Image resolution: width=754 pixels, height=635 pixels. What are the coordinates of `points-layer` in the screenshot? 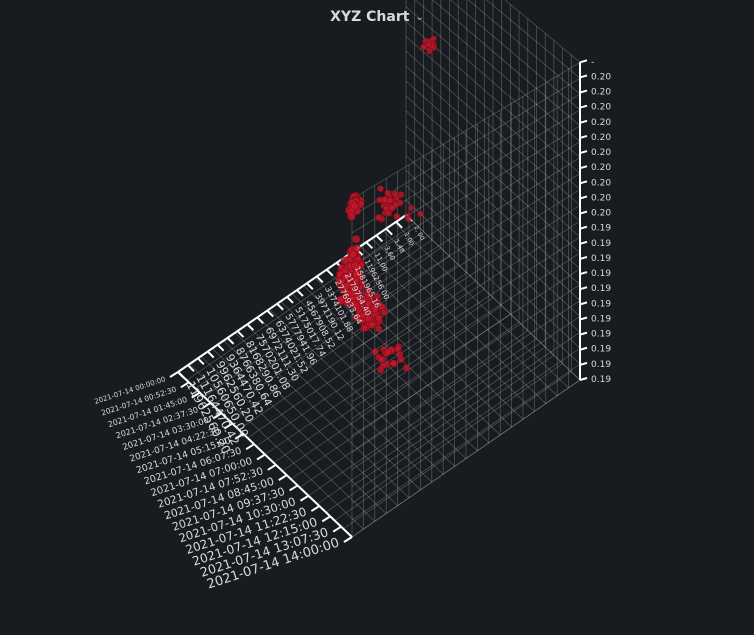 It's located at (386, 204).